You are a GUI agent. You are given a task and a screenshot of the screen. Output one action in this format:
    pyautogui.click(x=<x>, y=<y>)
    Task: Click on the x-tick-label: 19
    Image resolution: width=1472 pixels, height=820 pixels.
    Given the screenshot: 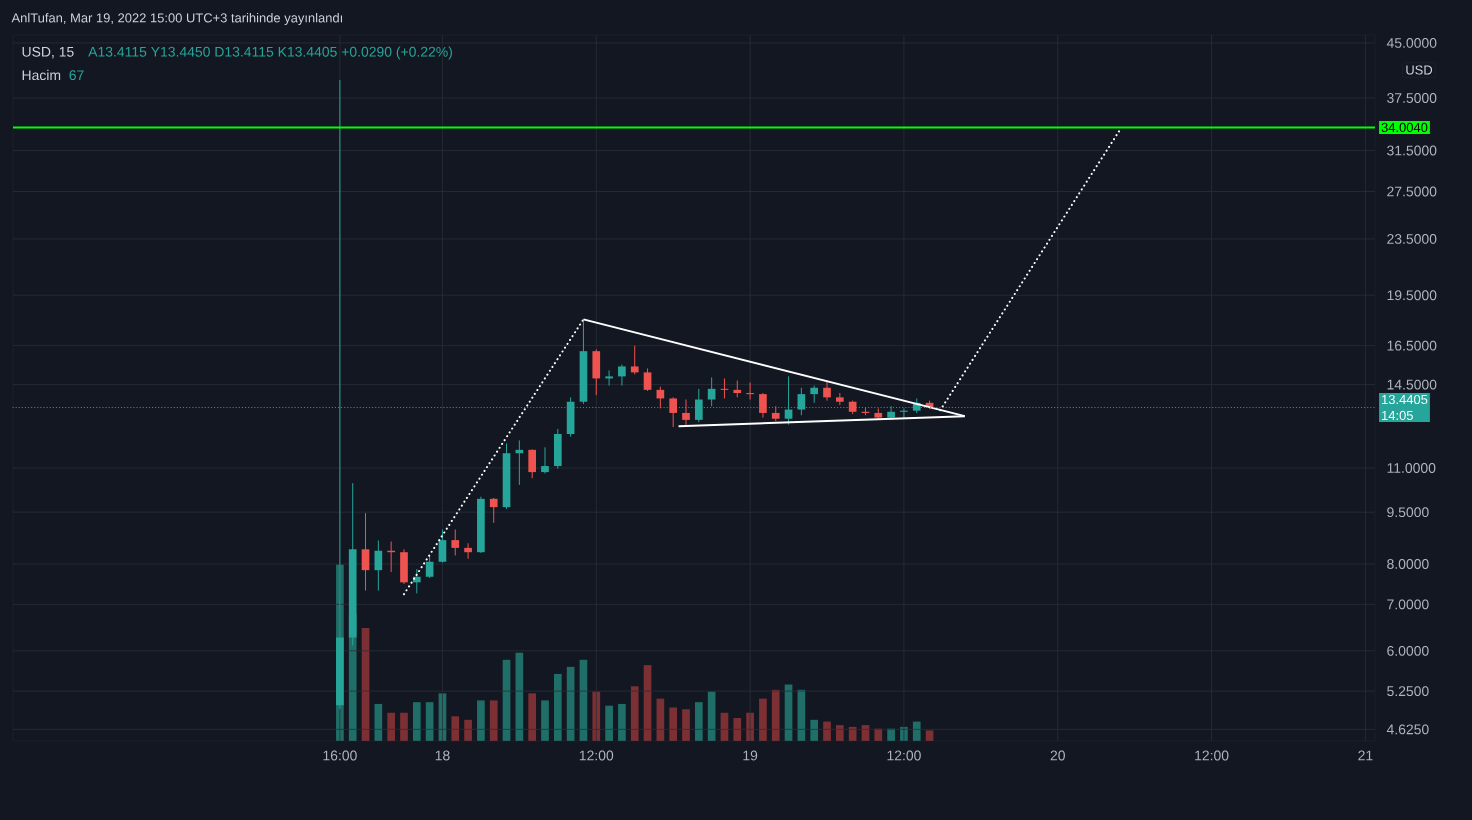 What is the action you would take?
    pyautogui.click(x=750, y=755)
    